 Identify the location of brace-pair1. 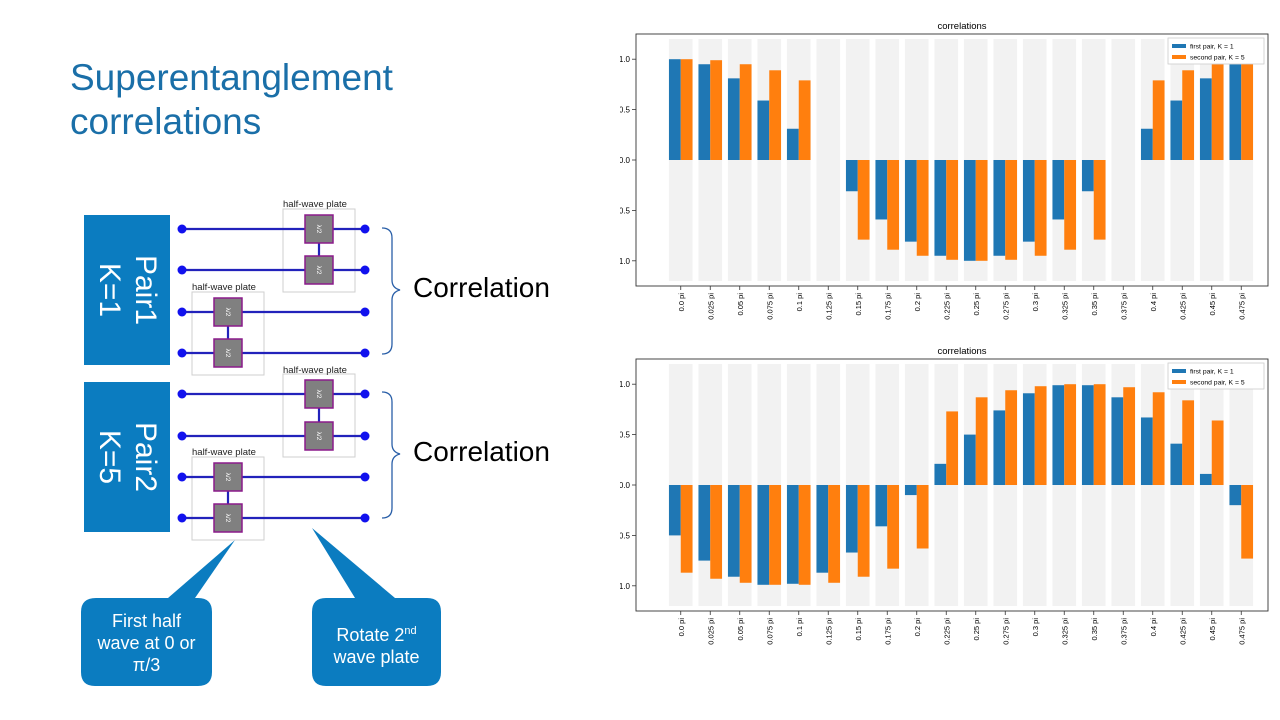
(391, 291).